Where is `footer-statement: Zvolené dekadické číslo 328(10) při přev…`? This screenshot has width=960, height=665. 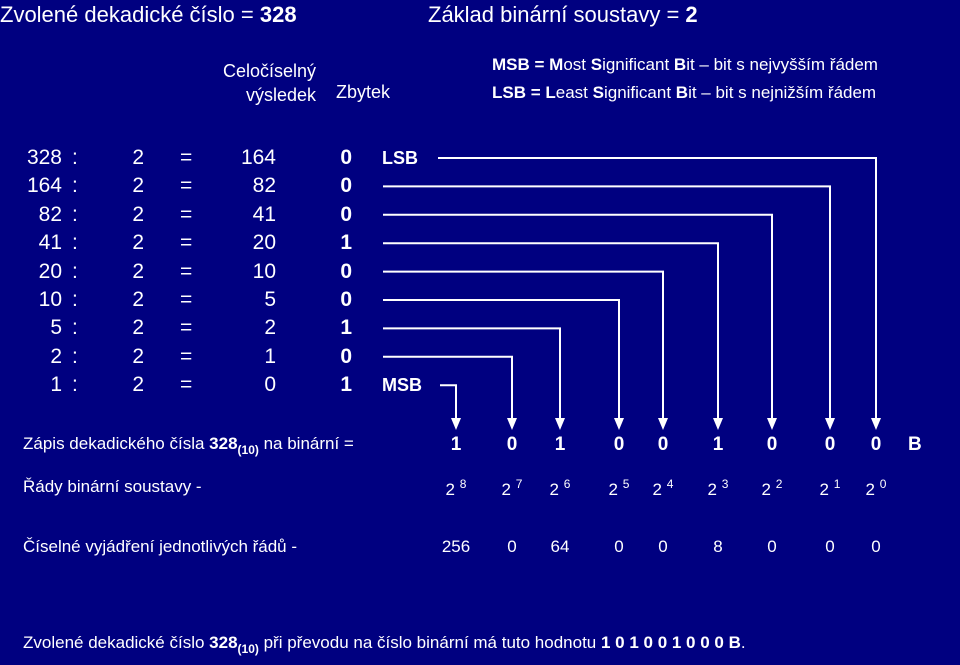 footer-statement: Zvolené dekadické číslo 328(10) při přev… is located at coordinates (384, 644).